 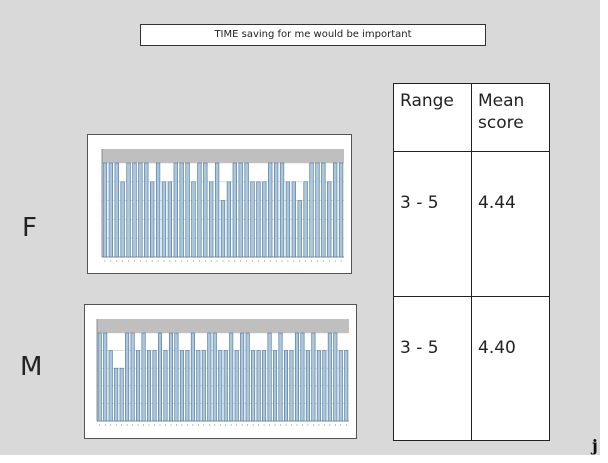 I want to click on female-range-cell: 3 - 5, so click(x=433, y=224).